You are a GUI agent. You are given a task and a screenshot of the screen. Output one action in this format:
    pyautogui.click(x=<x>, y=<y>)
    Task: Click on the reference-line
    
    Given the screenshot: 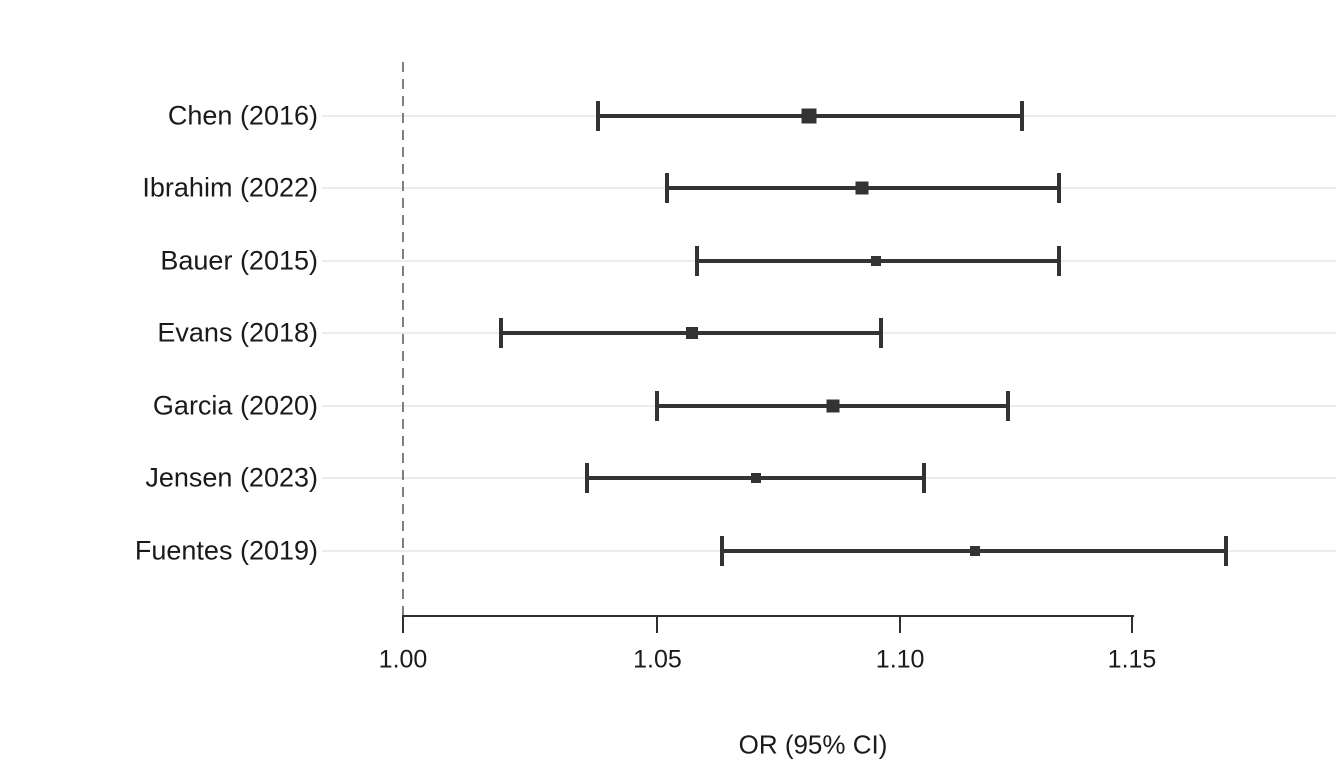 What is the action you would take?
    pyautogui.click(x=403, y=347)
    